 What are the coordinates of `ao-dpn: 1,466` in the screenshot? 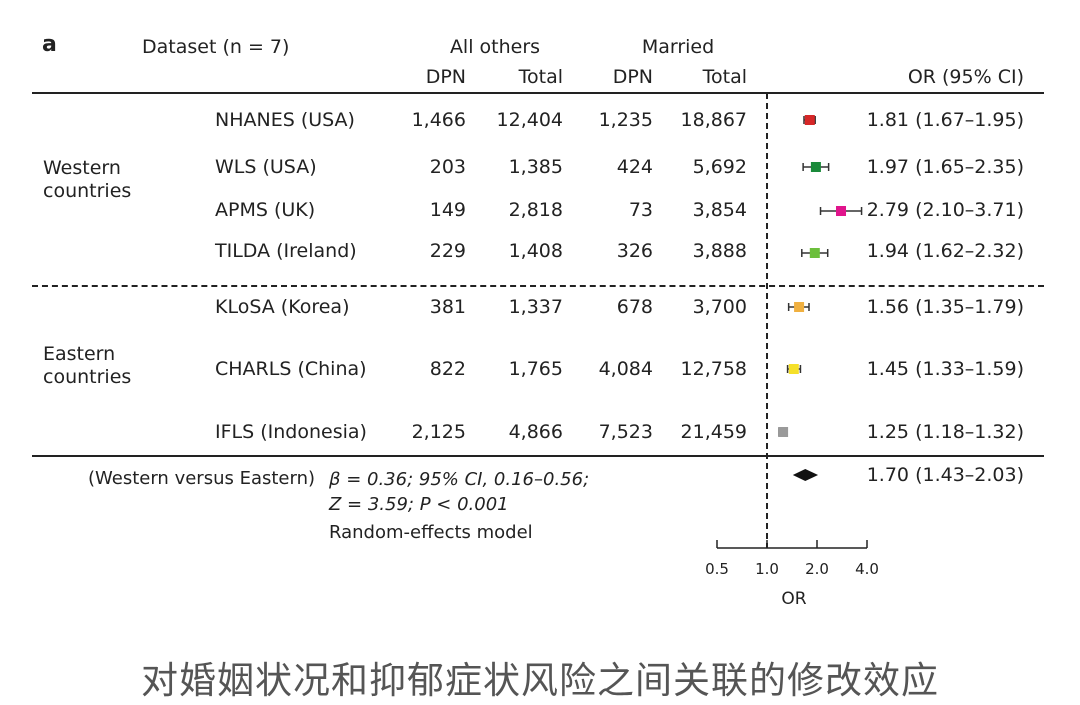 It's located at (438, 120).